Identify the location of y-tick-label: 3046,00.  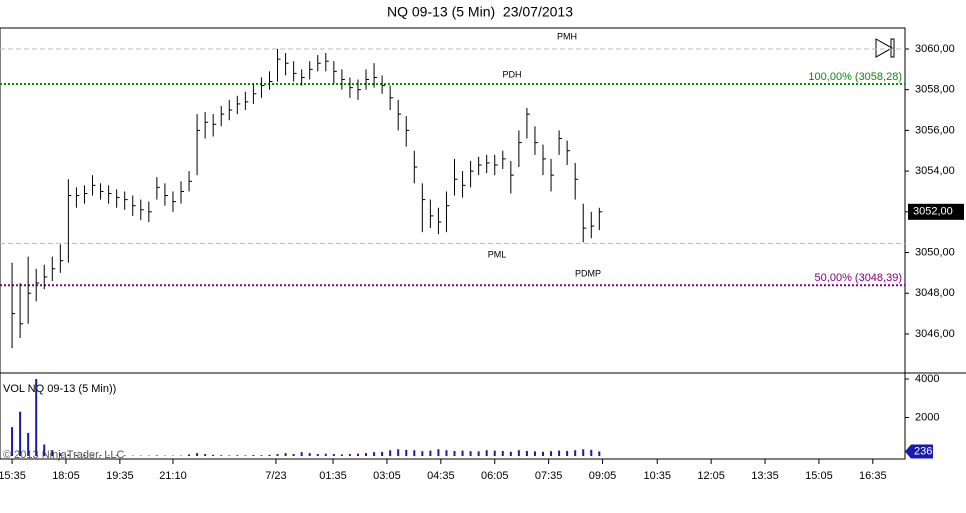
(935, 334).